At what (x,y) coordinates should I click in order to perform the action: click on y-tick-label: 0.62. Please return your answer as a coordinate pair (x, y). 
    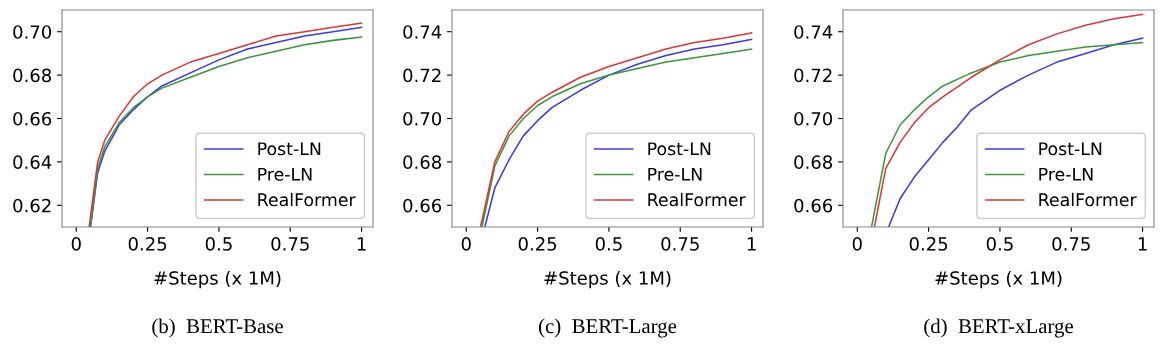
    Looking at the image, I should click on (32, 205).